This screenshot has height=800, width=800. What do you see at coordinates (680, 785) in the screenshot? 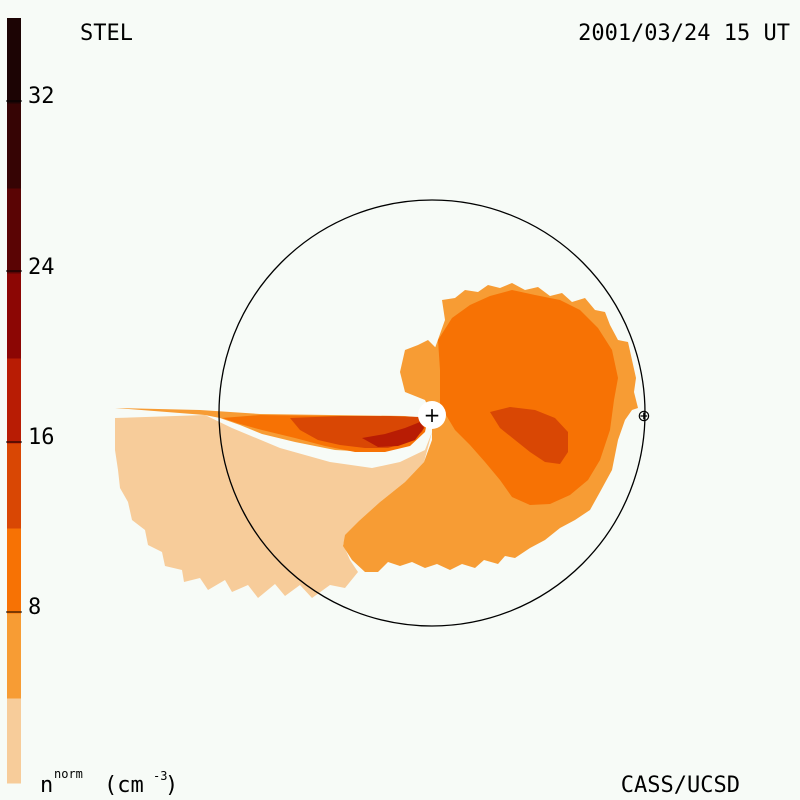
I see `credit-label: CASS/UCSD` at bounding box center [680, 785].